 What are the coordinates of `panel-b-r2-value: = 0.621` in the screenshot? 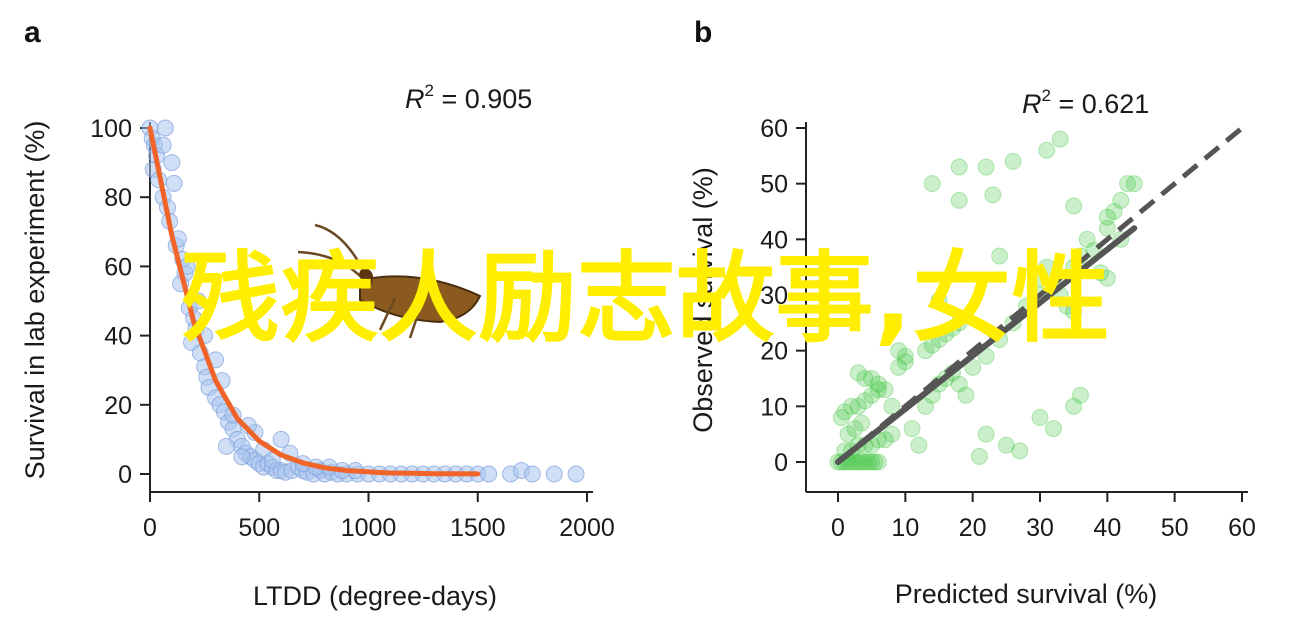 It's located at (1100, 104).